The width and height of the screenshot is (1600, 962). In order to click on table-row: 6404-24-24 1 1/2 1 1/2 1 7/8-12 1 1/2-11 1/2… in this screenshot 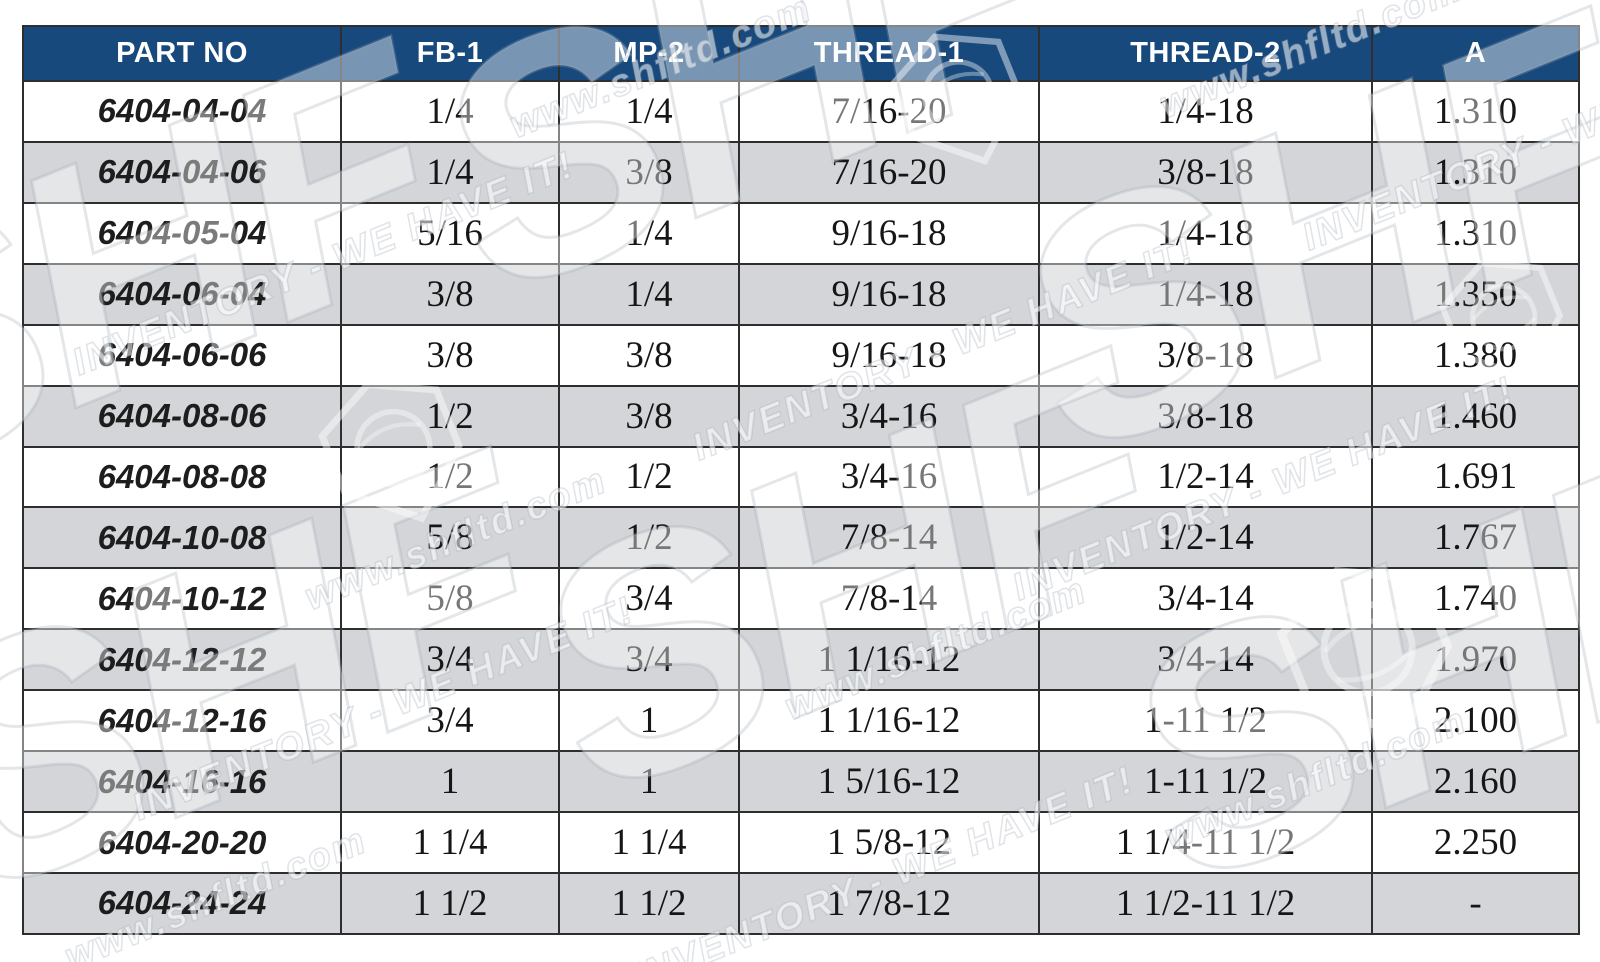, I will do `click(801, 903)`.